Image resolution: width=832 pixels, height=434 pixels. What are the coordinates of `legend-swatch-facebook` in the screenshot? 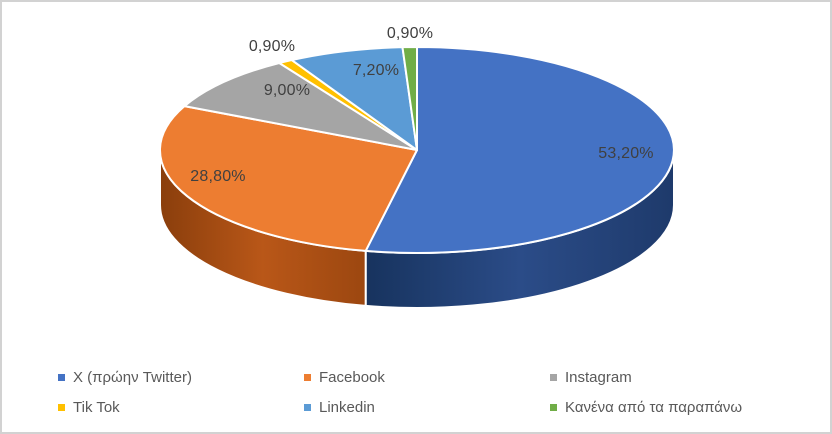 It's located at (307, 377).